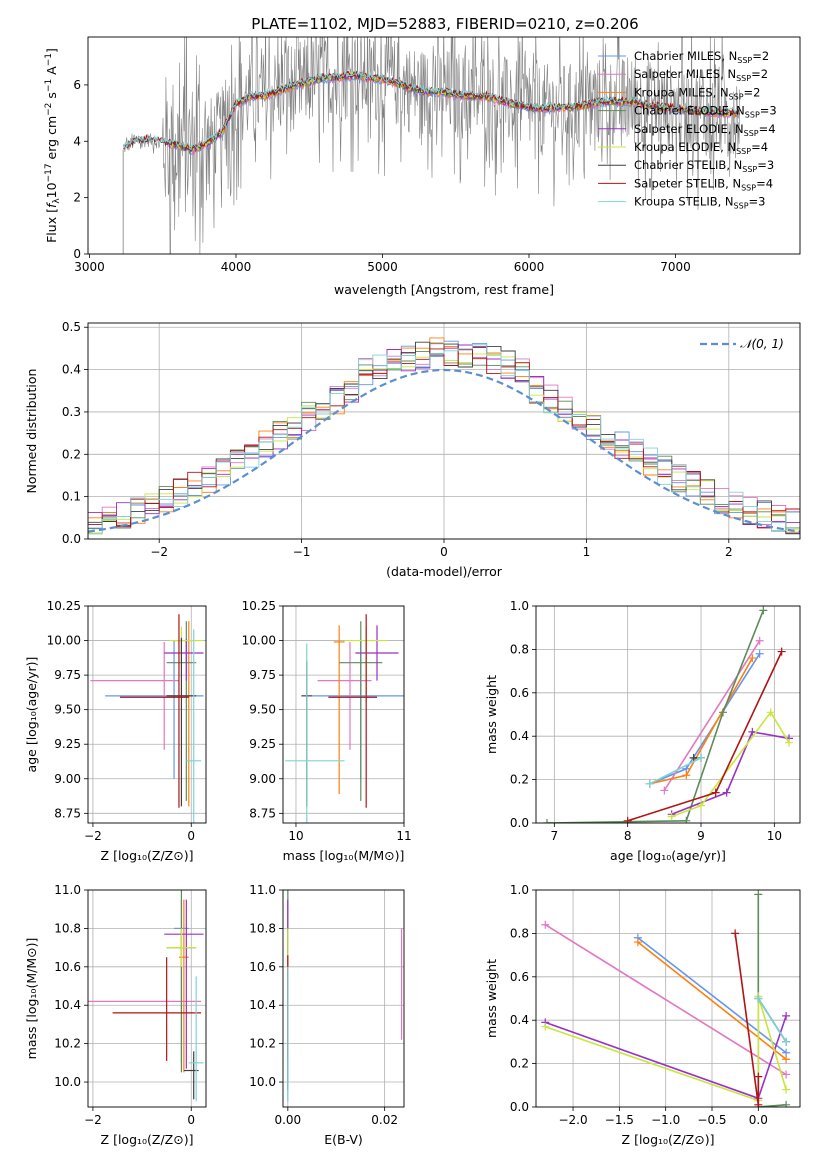  What do you see at coordinates (67, 967) in the screenshot?
I see `y-tick-label: 10.6` at bounding box center [67, 967].